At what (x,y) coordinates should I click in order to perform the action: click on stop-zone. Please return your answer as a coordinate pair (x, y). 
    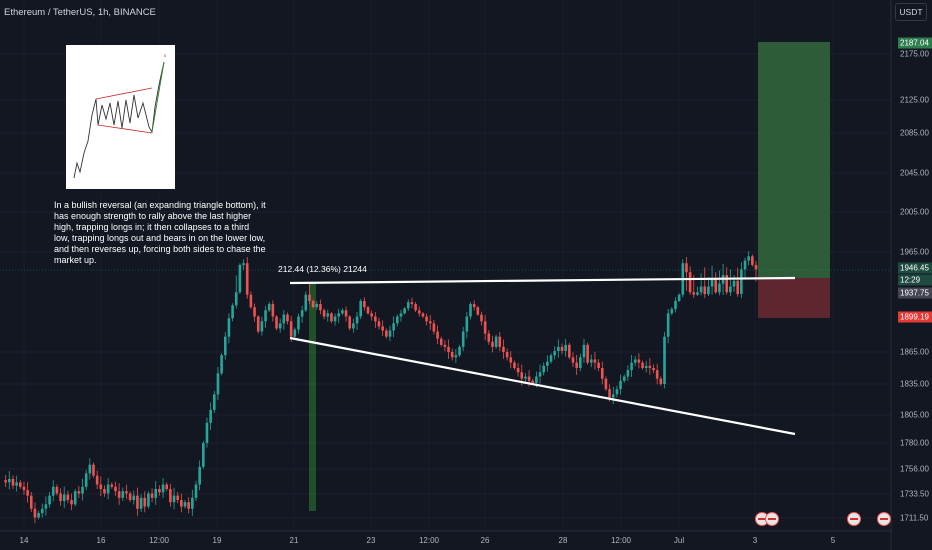
    Looking at the image, I should click on (794, 298).